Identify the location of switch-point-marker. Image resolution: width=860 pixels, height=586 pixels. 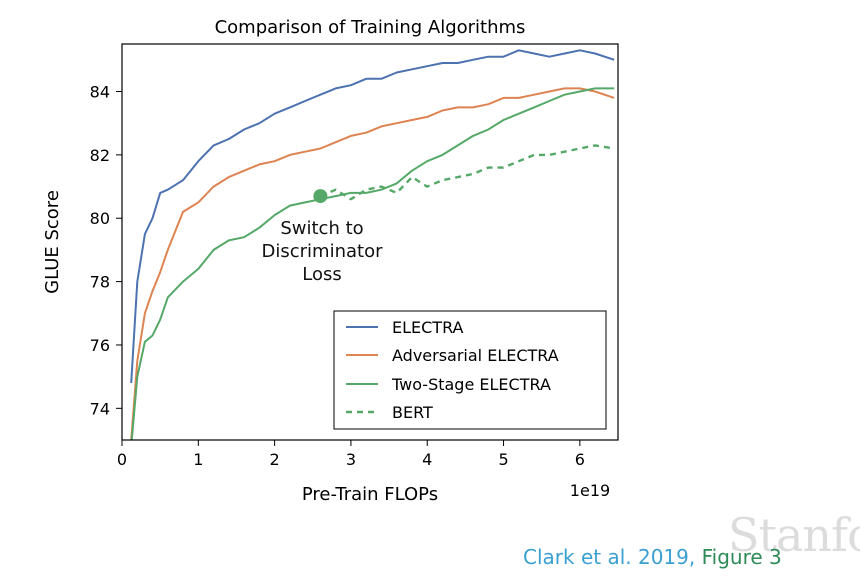
(320, 196).